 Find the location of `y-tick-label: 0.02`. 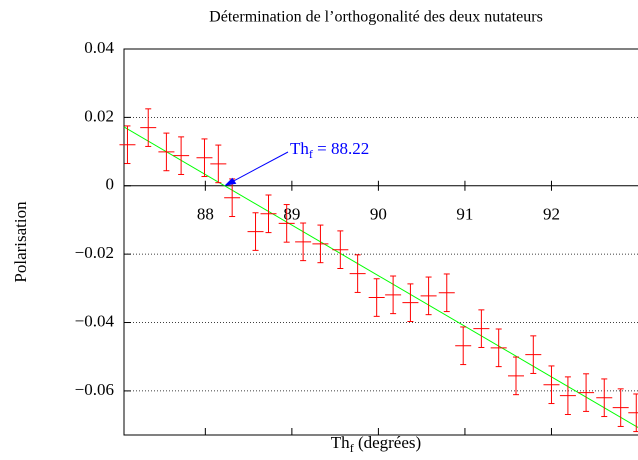

y-tick-label: 0.02 is located at coordinates (99, 115).